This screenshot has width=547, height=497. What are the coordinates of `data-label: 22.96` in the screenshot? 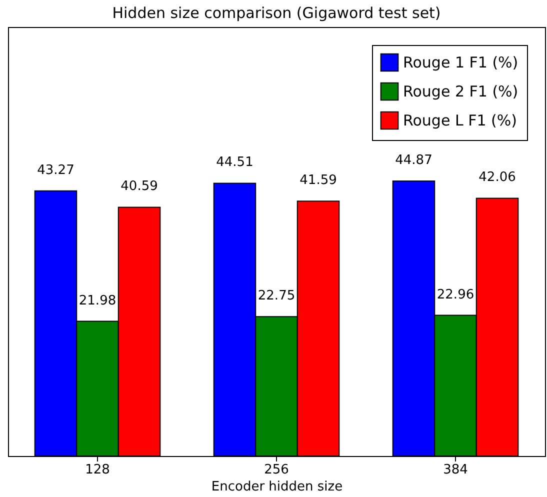 It's located at (455, 294).